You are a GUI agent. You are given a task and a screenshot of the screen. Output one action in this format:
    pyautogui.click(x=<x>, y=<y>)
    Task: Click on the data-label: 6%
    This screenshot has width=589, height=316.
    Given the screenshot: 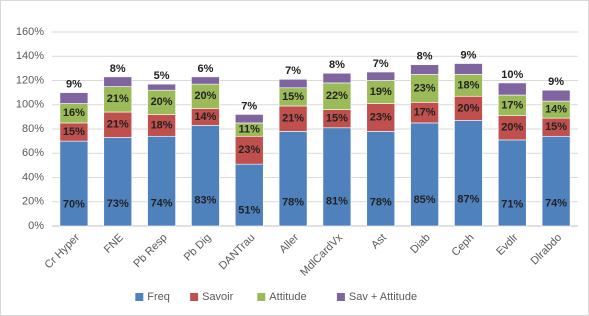 What is the action you would take?
    pyautogui.click(x=205, y=69)
    